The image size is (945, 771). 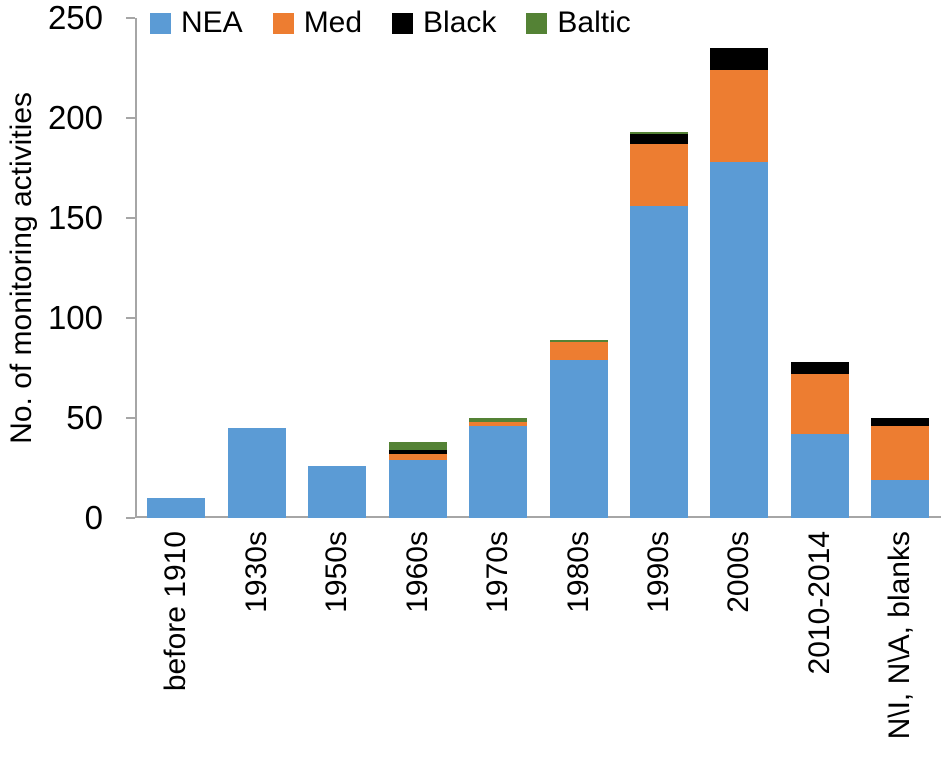 What do you see at coordinates (256, 572) in the screenshot?
I see `x-tick-label-1: 1930s` at bounding box center [256, 572].